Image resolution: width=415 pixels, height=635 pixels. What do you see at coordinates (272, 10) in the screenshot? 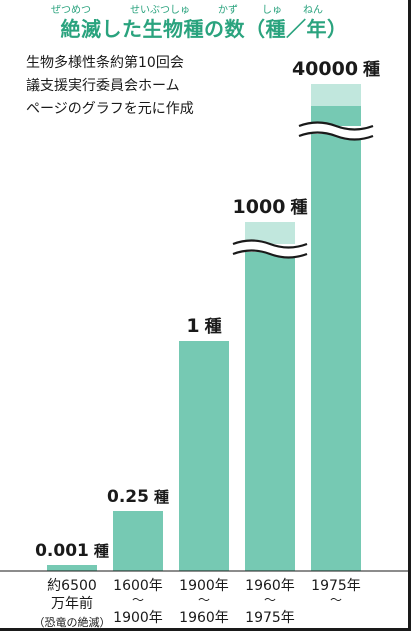
I see `ruby-shu: しゅ` at bounding box center [272, 10].